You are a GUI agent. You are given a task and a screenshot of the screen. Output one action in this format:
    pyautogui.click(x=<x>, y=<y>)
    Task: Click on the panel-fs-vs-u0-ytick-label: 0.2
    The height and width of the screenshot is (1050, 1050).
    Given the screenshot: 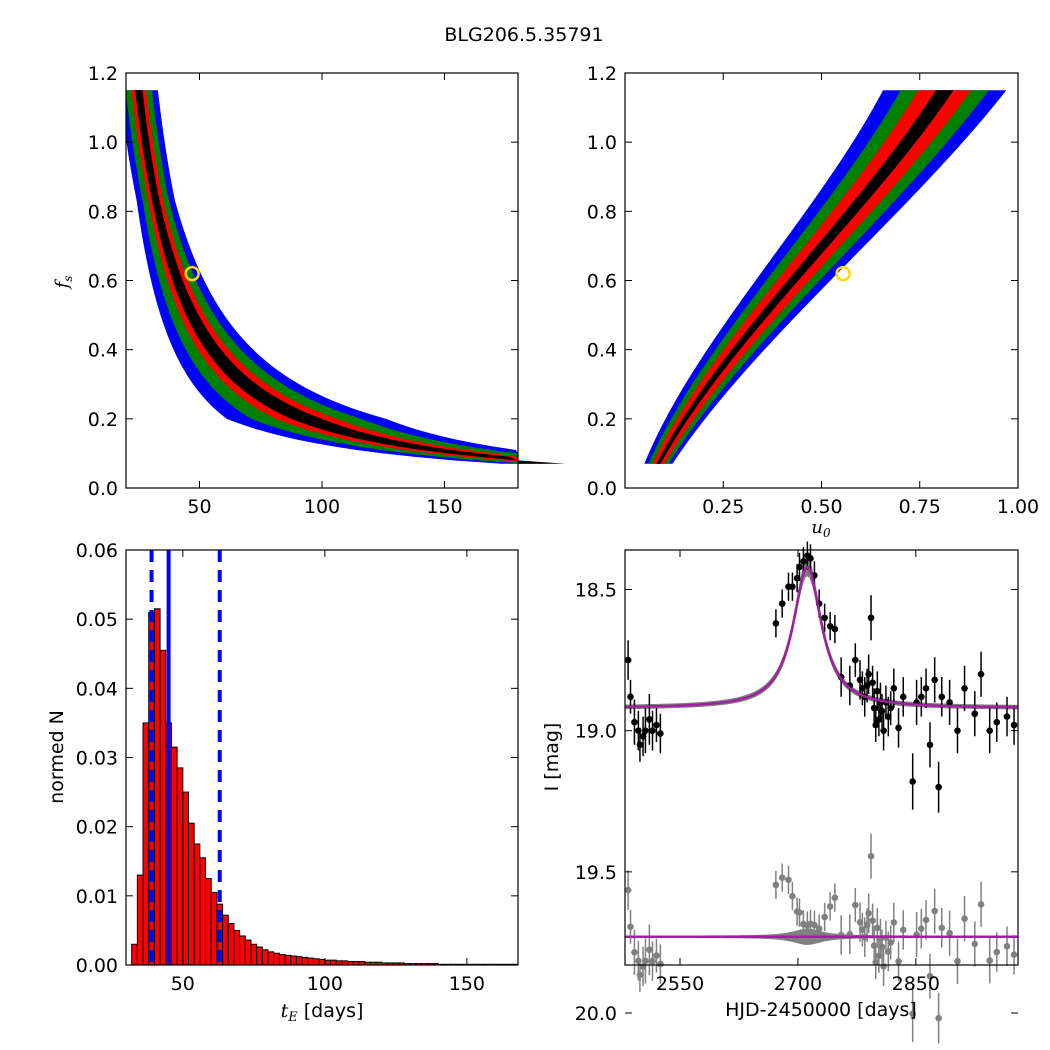 What is the action you would take?
    pyautogui.click(x=602, y=420)
    